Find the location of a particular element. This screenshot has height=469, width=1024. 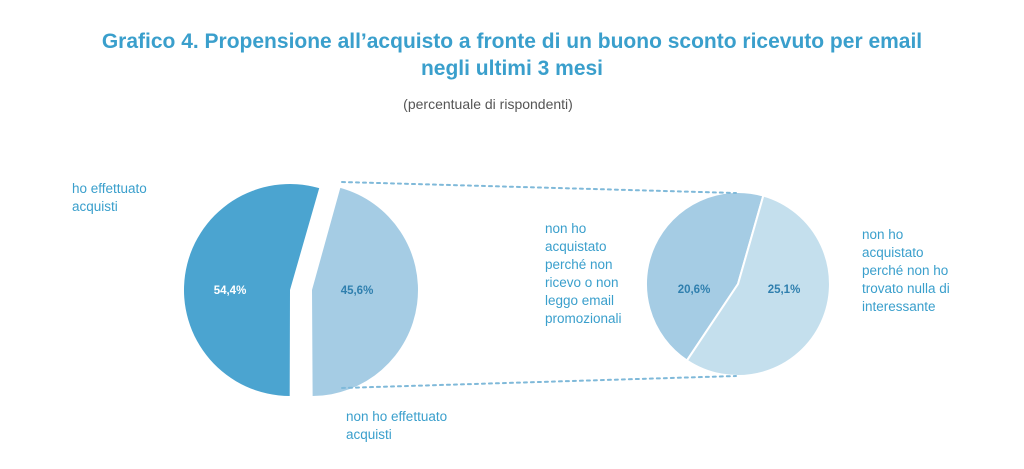

label-no-email-line: perché non is located at coordinates (579, 264).